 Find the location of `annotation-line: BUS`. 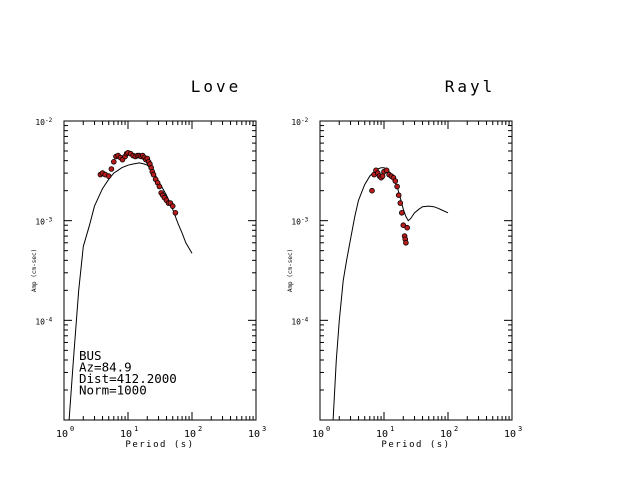

annotation-line: BUS is located at coordinates (90, 355).